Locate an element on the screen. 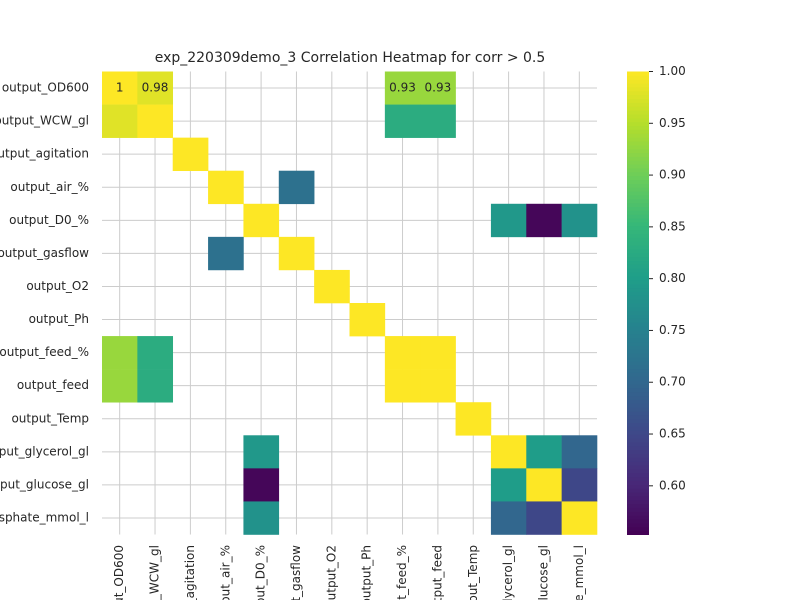 The height and width of the screenshot is (600, 800). y-tick-label: output_agitation is located at coordinates (44, 154).